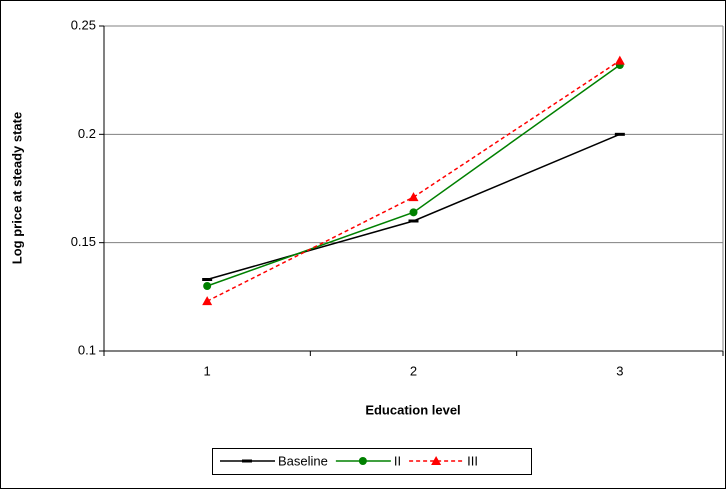  I want to click on legend-label: Baseline, so click(303, 460).